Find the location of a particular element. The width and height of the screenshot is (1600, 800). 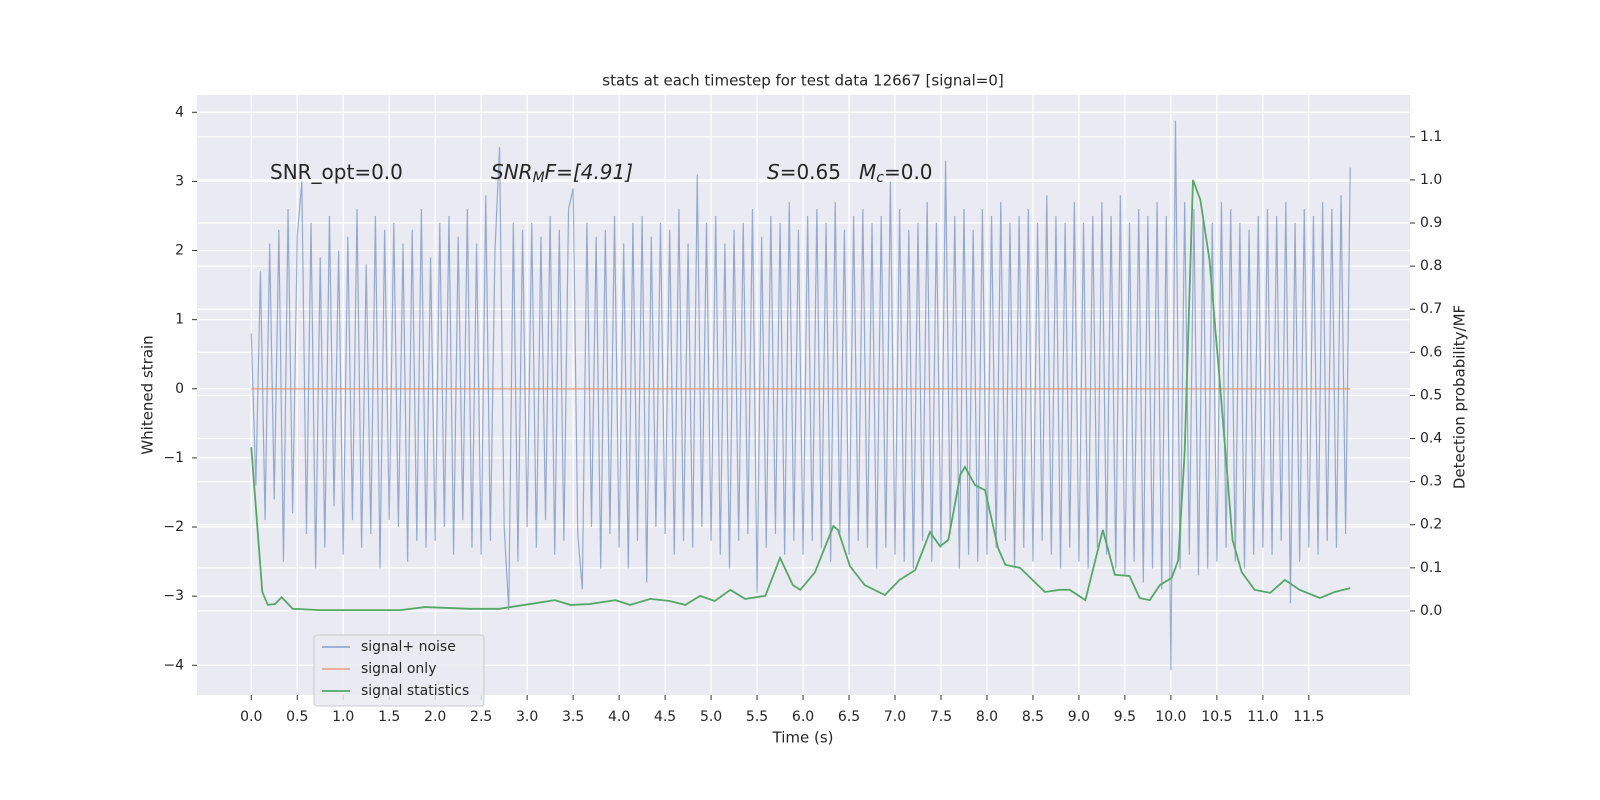

legend-label: signal only is located at coordinates (398, 669).